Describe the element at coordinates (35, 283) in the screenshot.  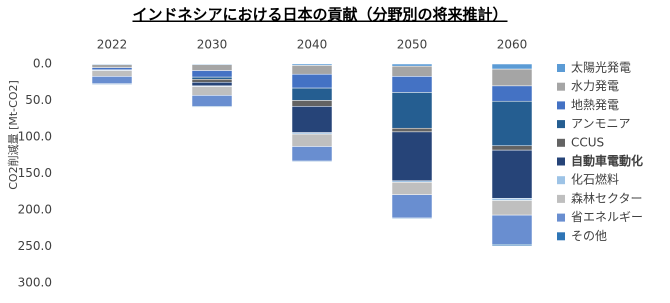
I see `y-tick-label: 300.0` at that location.